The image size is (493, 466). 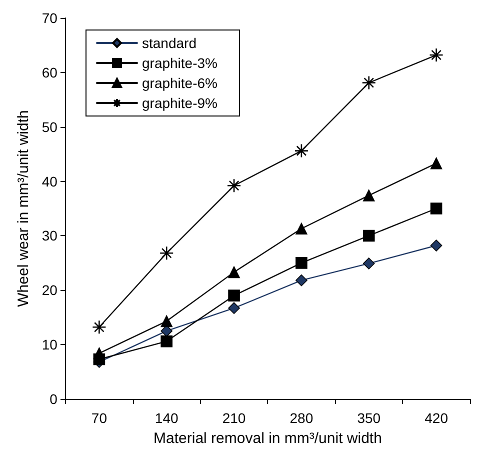 I want to click on y-axis-title: Wheel wear in mm³/unit width, so click(x=23, y=208).